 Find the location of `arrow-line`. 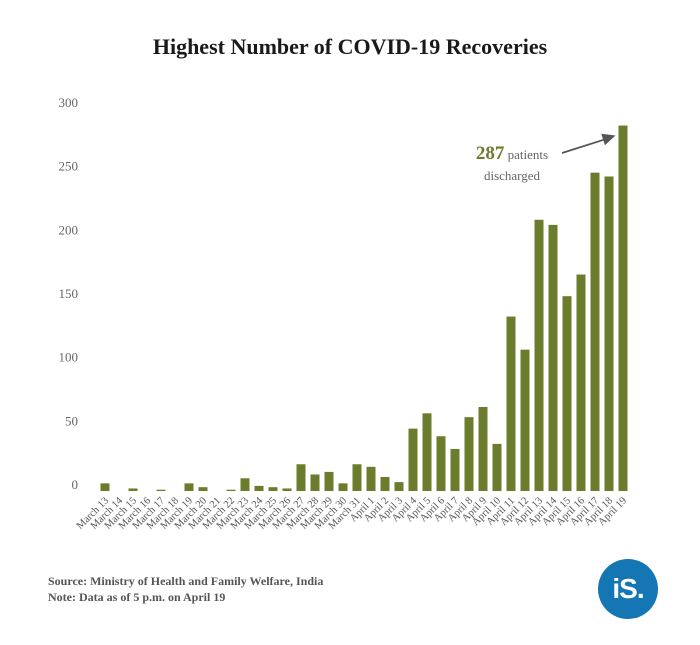

arrow-line is located at coordinates (584, 145).